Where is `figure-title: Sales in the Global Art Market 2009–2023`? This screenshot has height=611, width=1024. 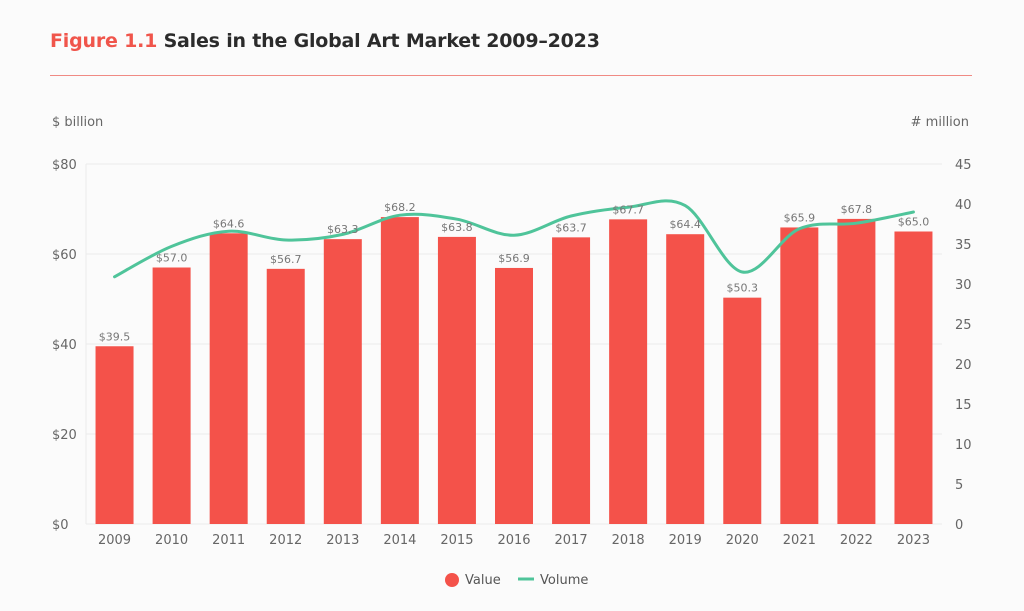 figure-title: Sales in the Global Art Market 2009–2023 is located at coordinates (381, 41).